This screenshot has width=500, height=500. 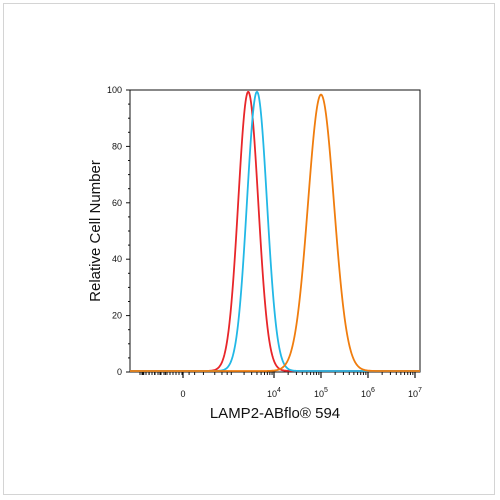 I want to click on y-tick-label: 20, so click(x=117, y=316).